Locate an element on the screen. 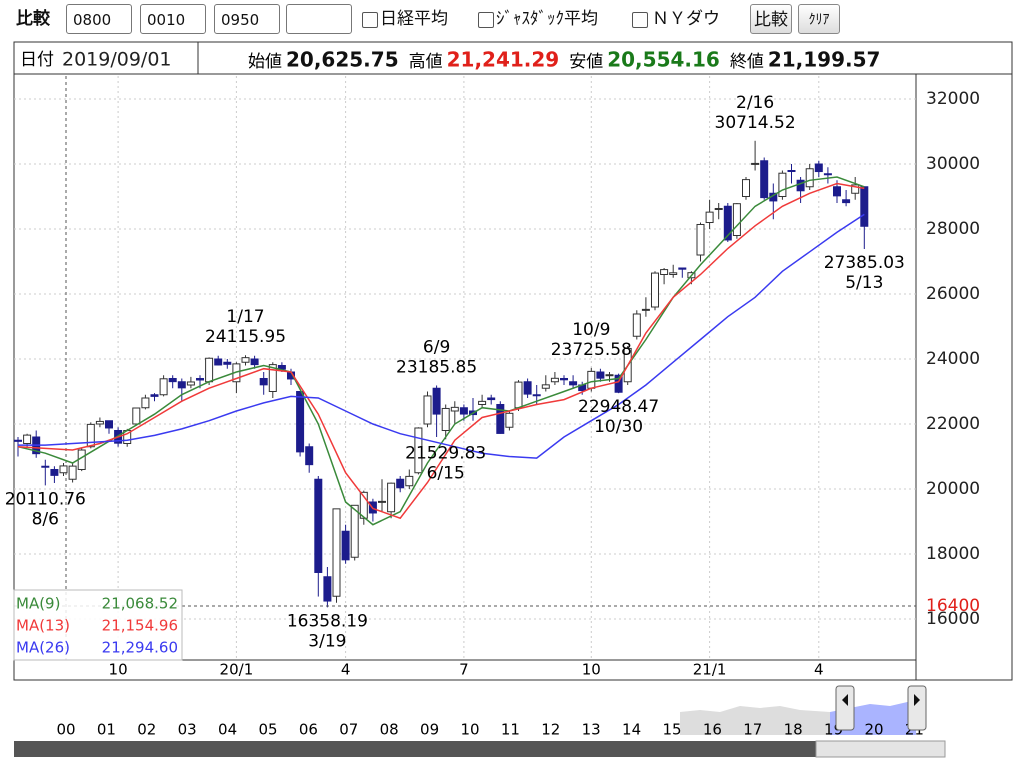 Image resolution: width=1024 pixels, height=766 pixels. annotation-value: 24115.95 is located at coordinates (245, 337).